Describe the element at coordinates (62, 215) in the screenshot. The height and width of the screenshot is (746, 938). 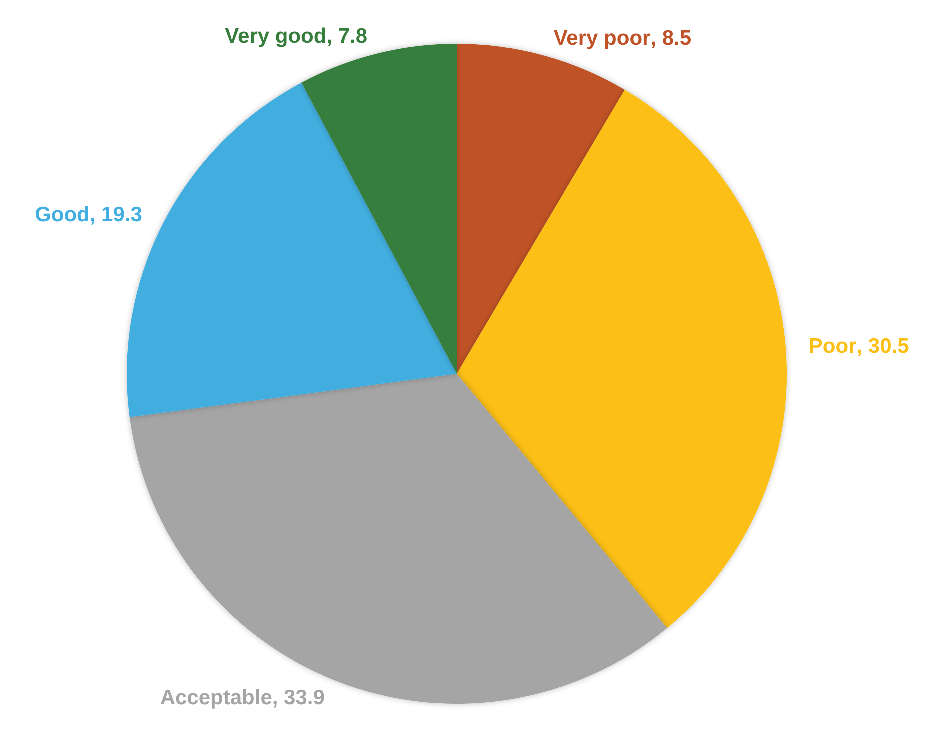
I see `slice-label: Good` at that location.